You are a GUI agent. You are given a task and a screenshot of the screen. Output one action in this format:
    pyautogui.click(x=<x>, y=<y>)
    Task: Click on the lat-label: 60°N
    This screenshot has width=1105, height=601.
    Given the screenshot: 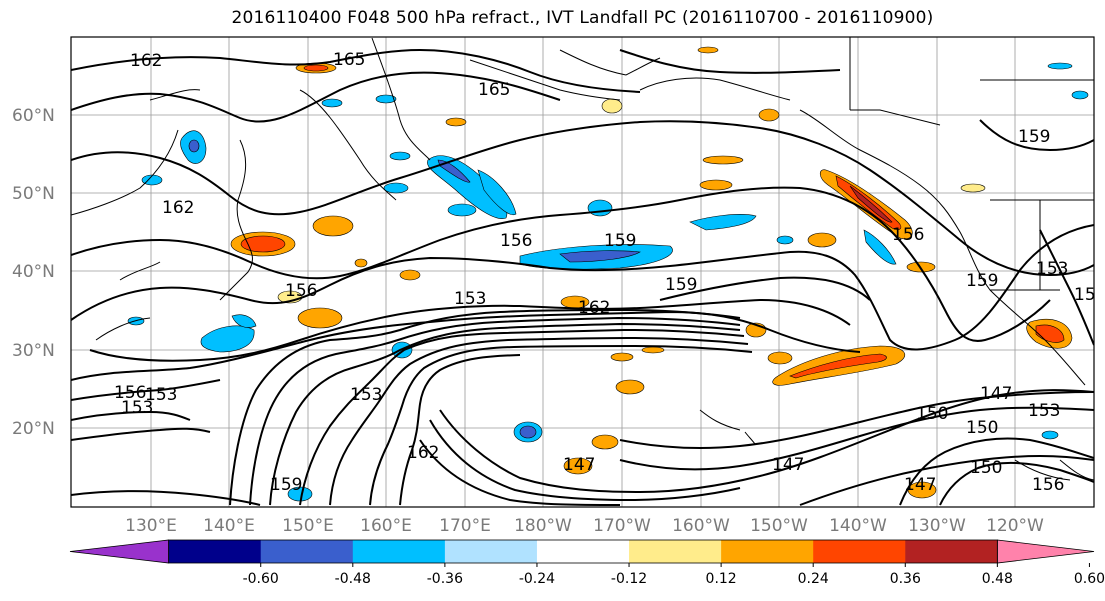 What is the action you would take?
    pyautogui.click(x=33, y=116)
    